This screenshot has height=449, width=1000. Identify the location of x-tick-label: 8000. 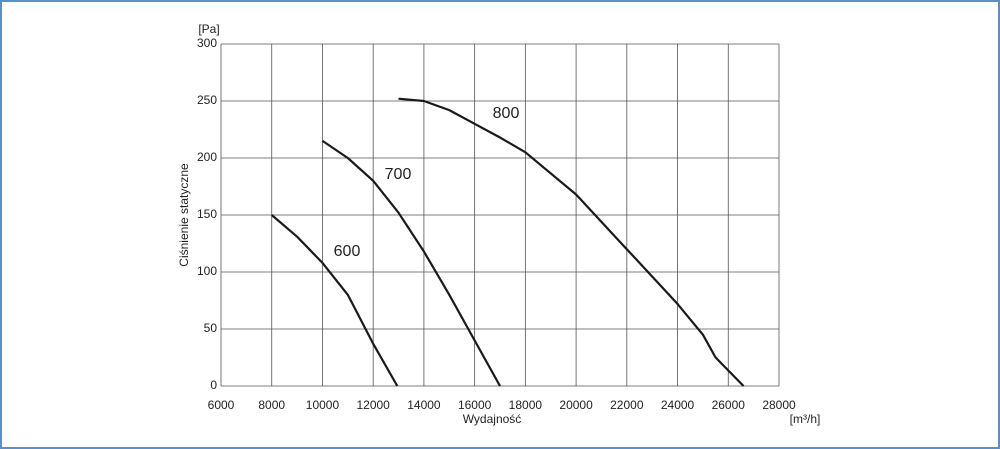
(271, 405).